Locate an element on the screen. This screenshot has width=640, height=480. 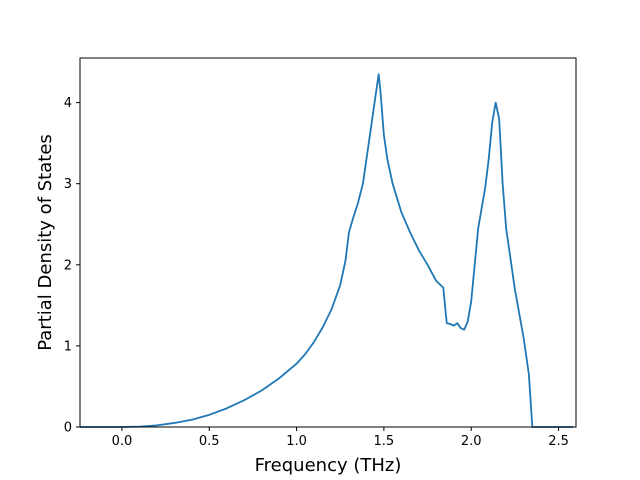
x-tick-label: 2.0 is located at coordinates (471, 441).